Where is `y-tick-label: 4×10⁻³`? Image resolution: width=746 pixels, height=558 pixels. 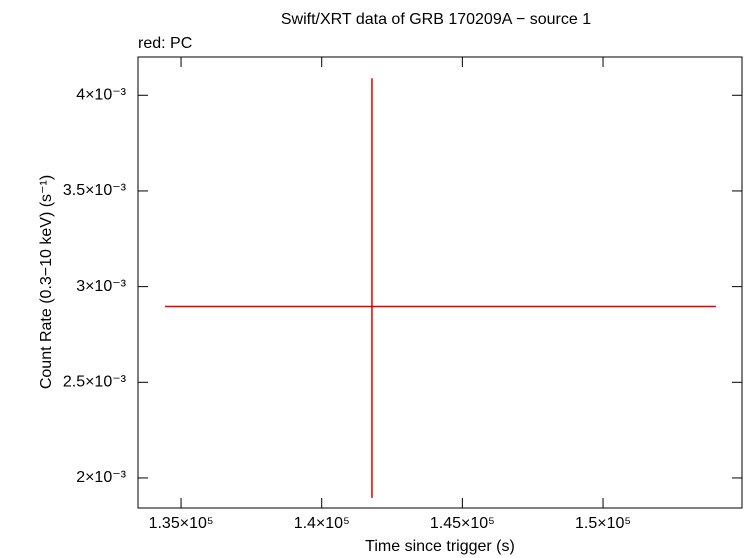 y-tick-label: 4×10⁻³ is located at coordinates (101, 94).